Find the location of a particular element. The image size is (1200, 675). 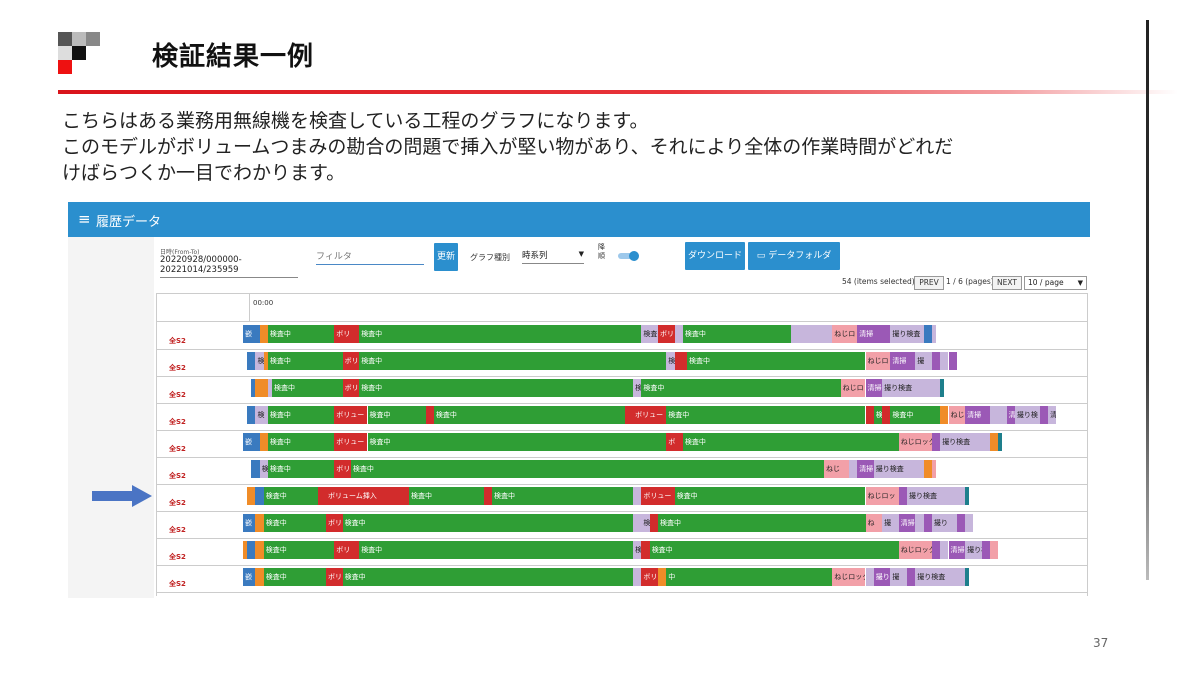

sidebar is located at coordinates (111, 417).